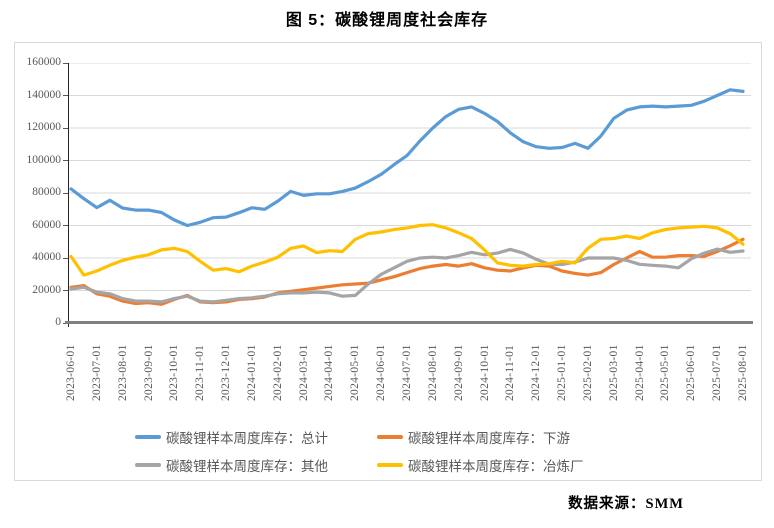 This screenshot has width=774, height=528. I want to click on x-tick-label: 2025-01-01, so click(562, 372).